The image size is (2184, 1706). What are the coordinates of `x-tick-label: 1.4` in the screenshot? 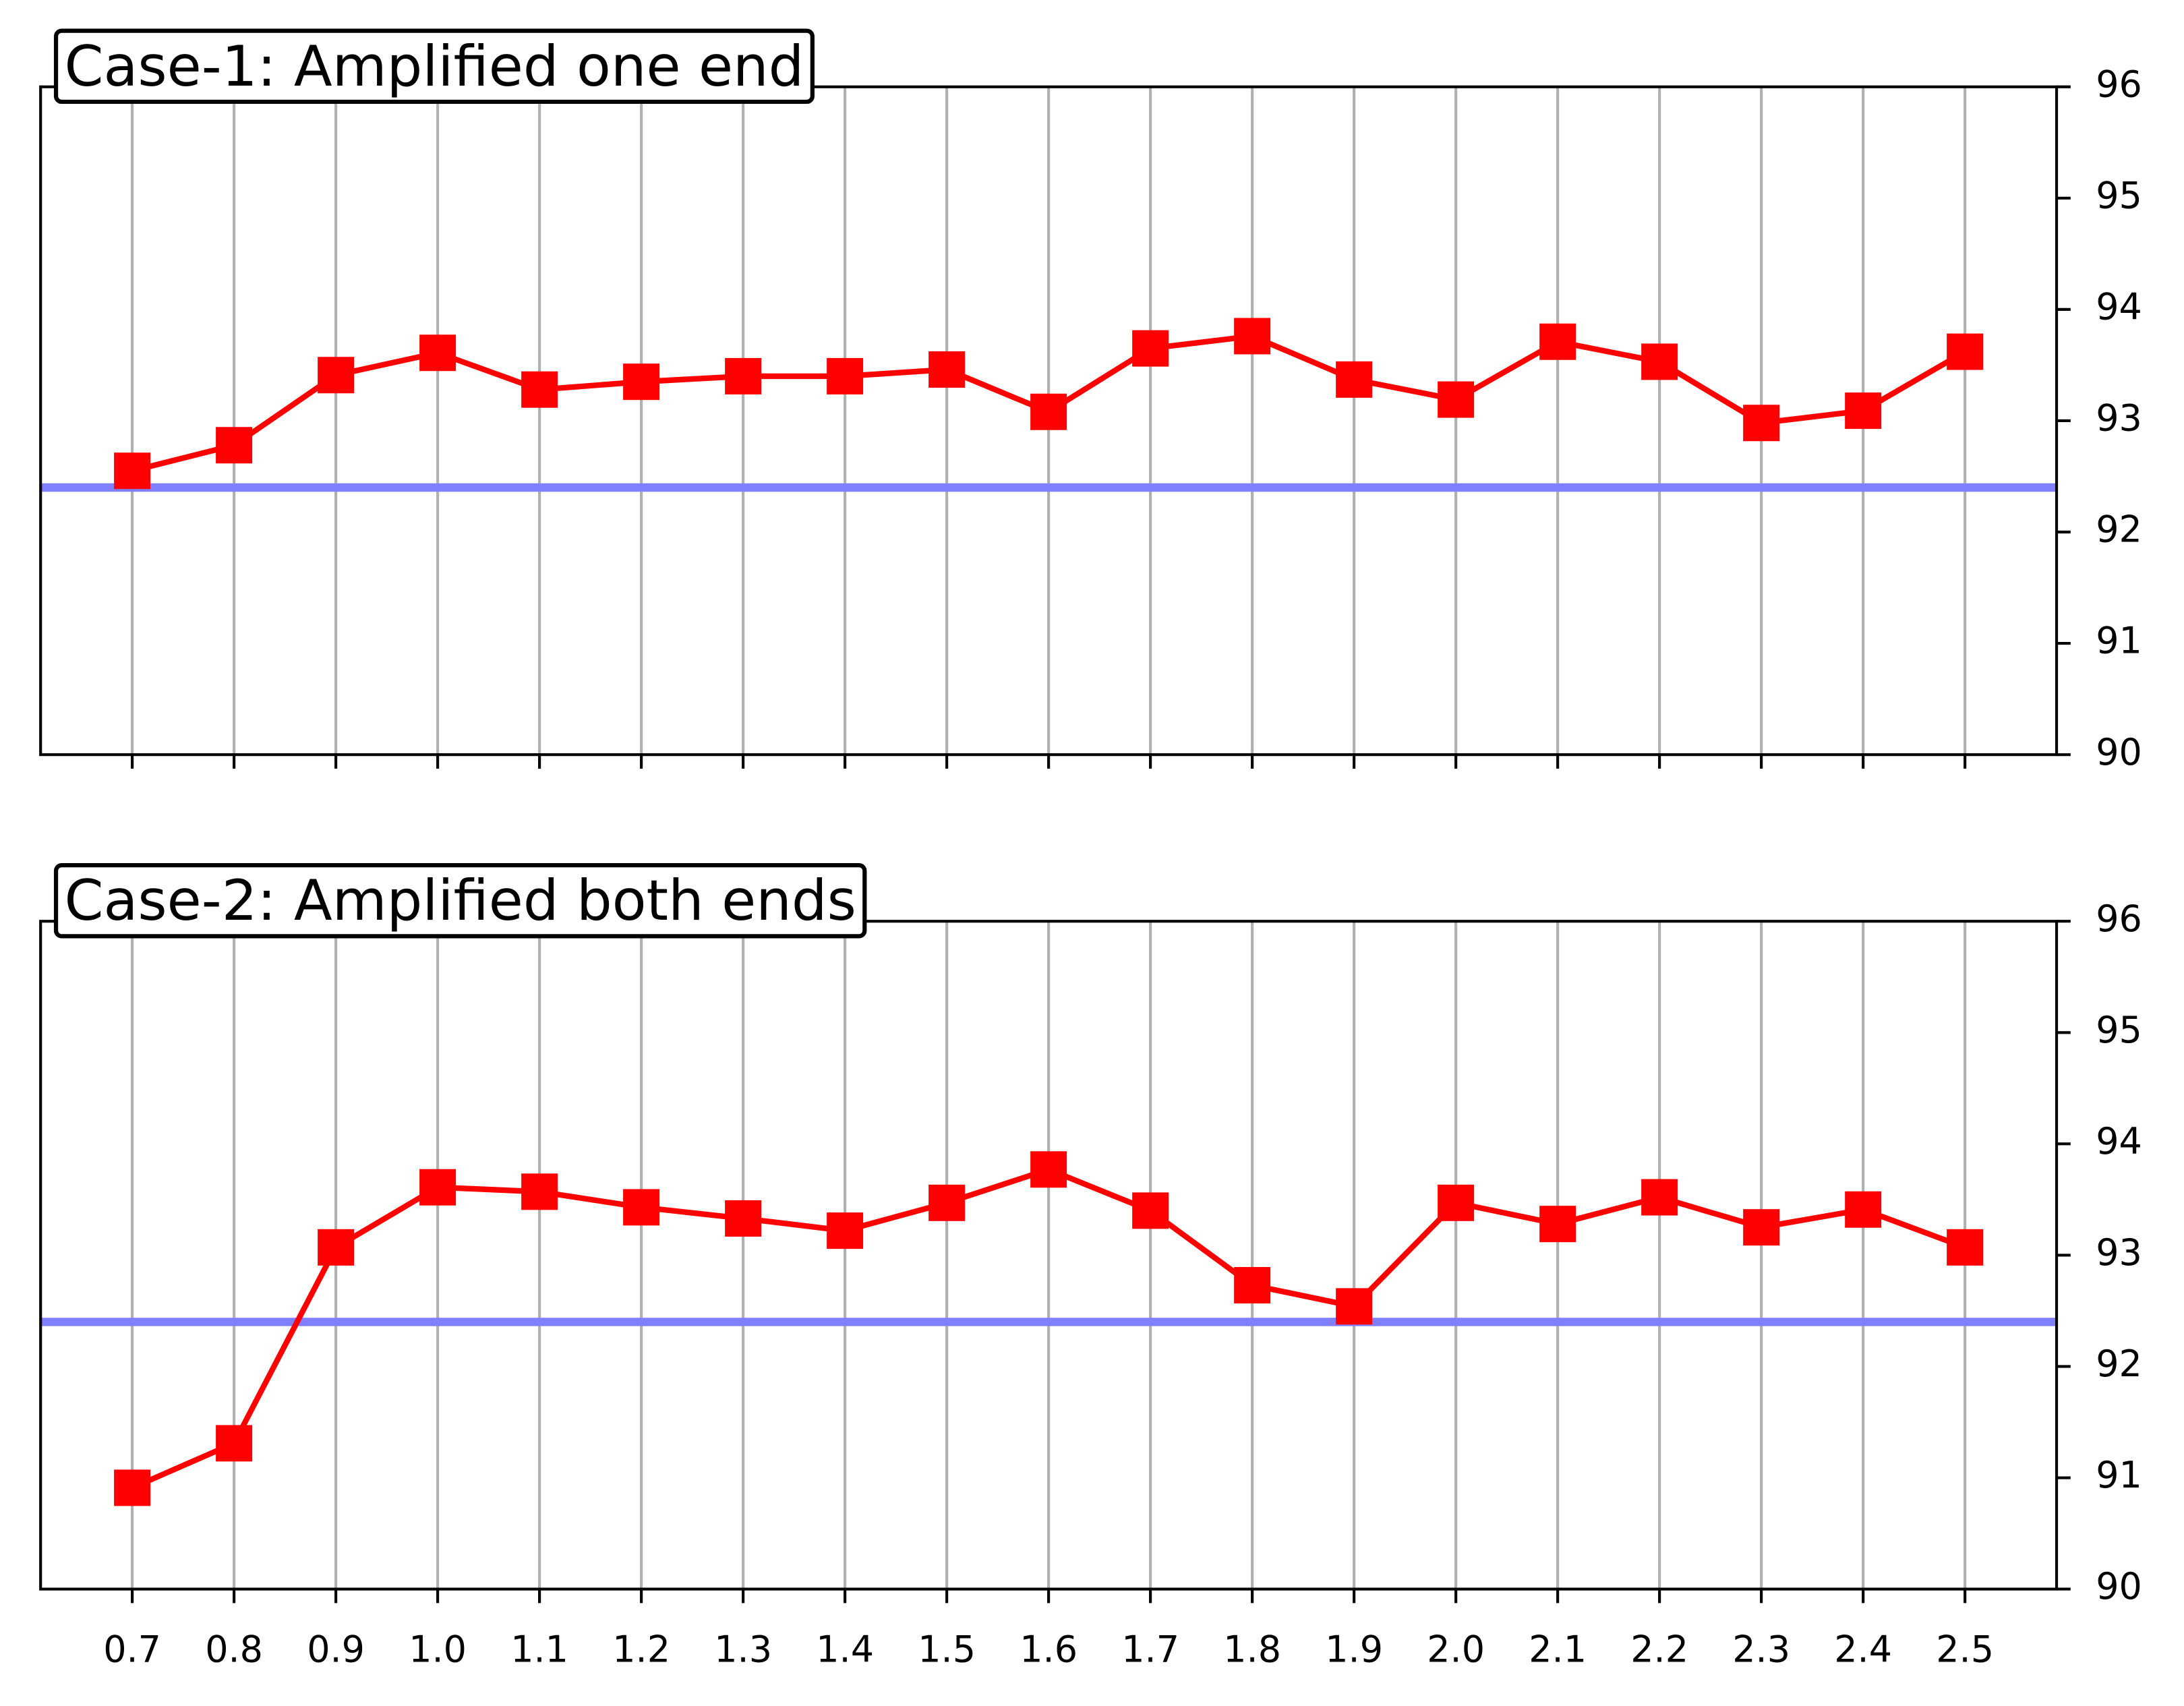 It's located at (845, 1650).